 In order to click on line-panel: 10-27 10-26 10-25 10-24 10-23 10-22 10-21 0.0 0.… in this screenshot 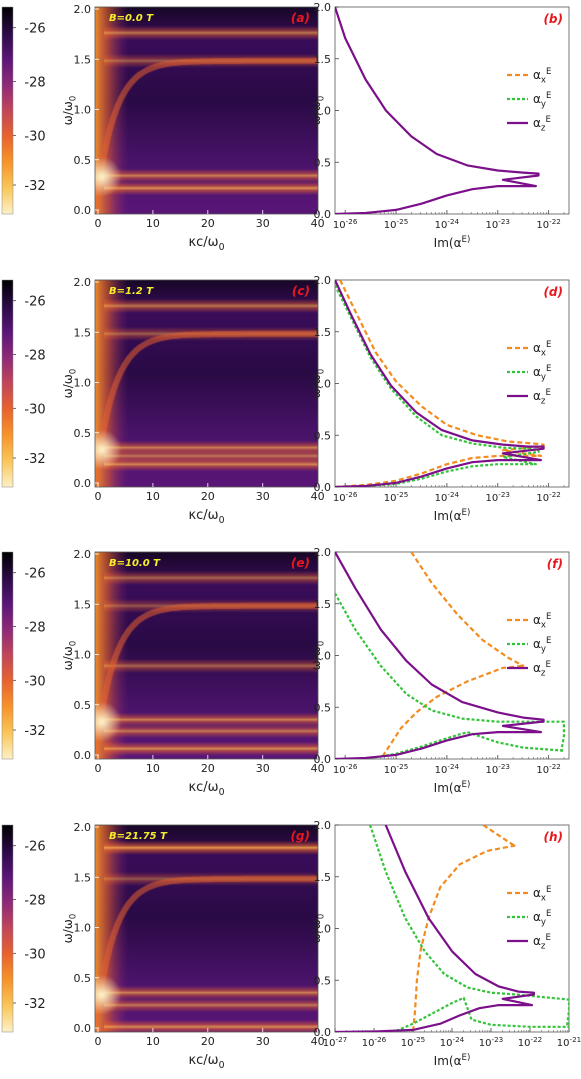, I will do `click(445, 943)`.